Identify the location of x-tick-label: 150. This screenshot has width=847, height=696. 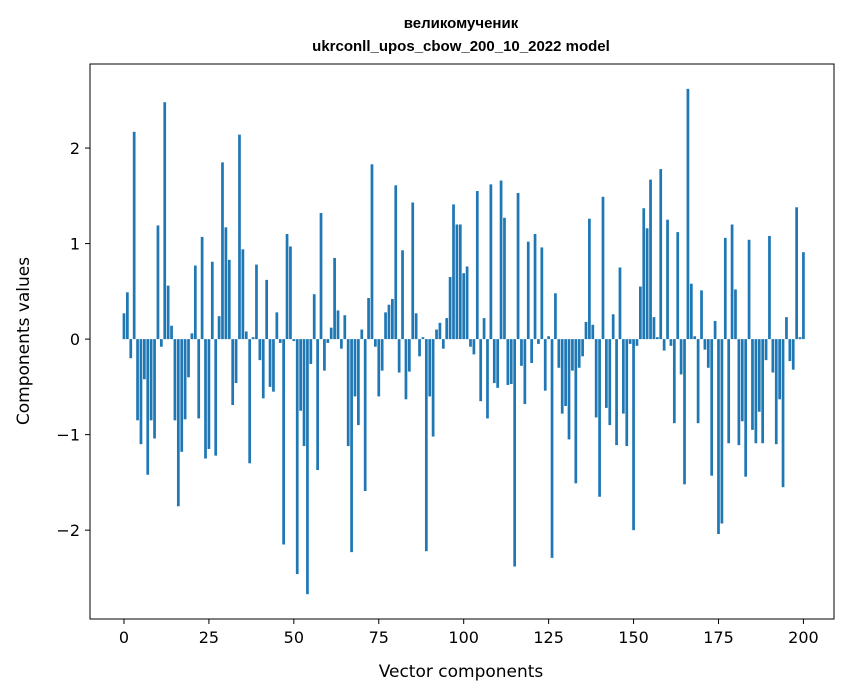
(633, 637).